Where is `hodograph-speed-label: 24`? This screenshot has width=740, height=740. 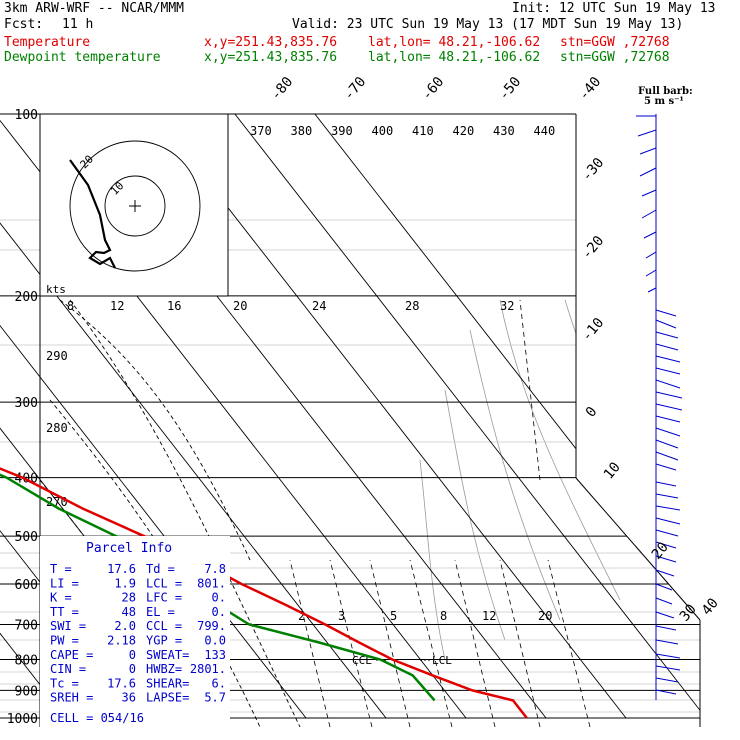
hodograph-speed-label: 24 is located at coordinates (319, 306).